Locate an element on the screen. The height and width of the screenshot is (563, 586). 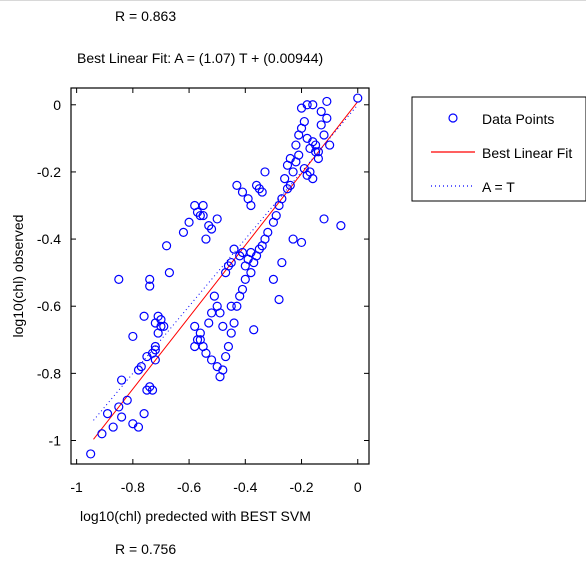
legend-label-fit: Best Linear Fit is located at coordinates (527, 153).